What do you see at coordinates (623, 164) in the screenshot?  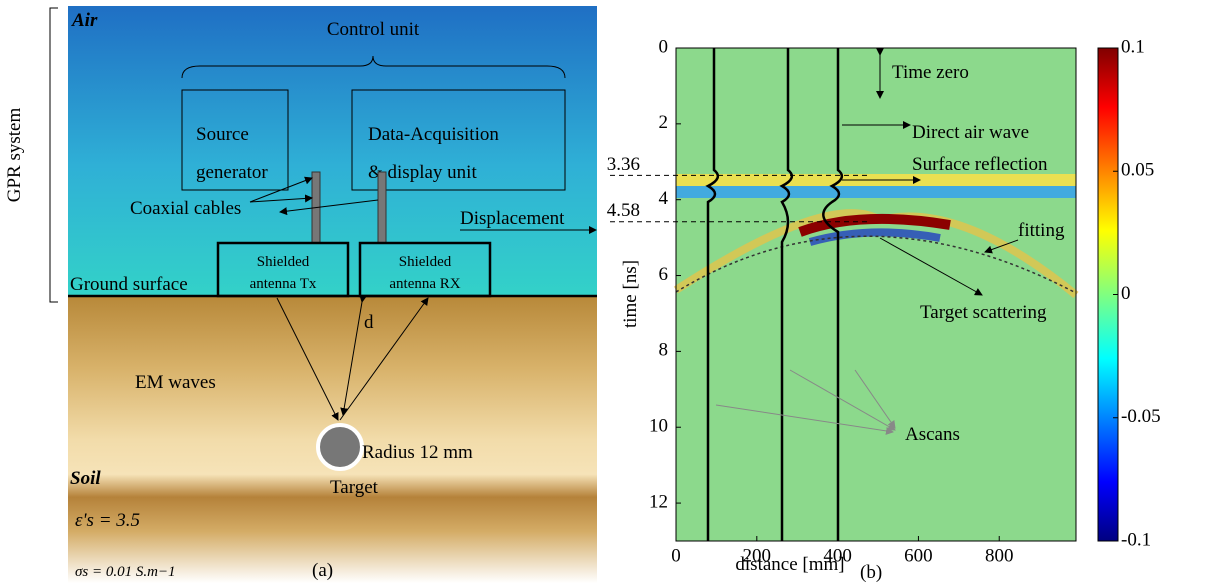 I see `reference-label: 3.36` at bounding box center [623, 164].